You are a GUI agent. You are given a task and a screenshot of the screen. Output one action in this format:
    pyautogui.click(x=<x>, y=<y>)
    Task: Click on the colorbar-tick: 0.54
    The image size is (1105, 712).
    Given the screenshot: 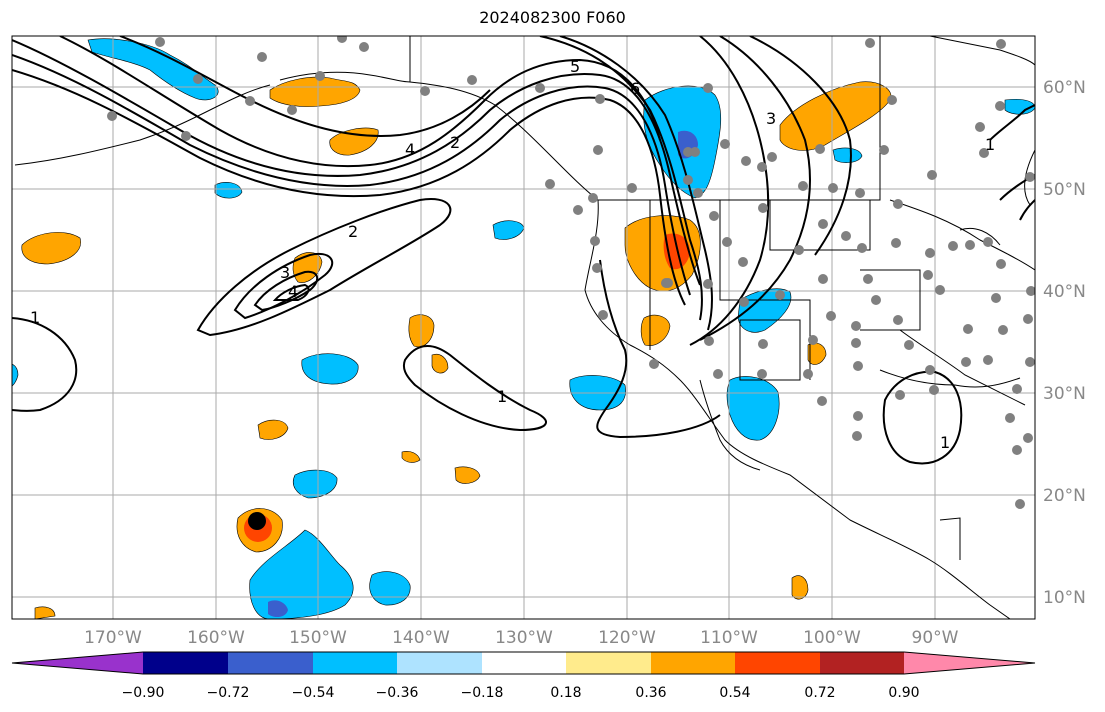 What is the action you would take?
    pyautogui.click(x=734, y=693)
    